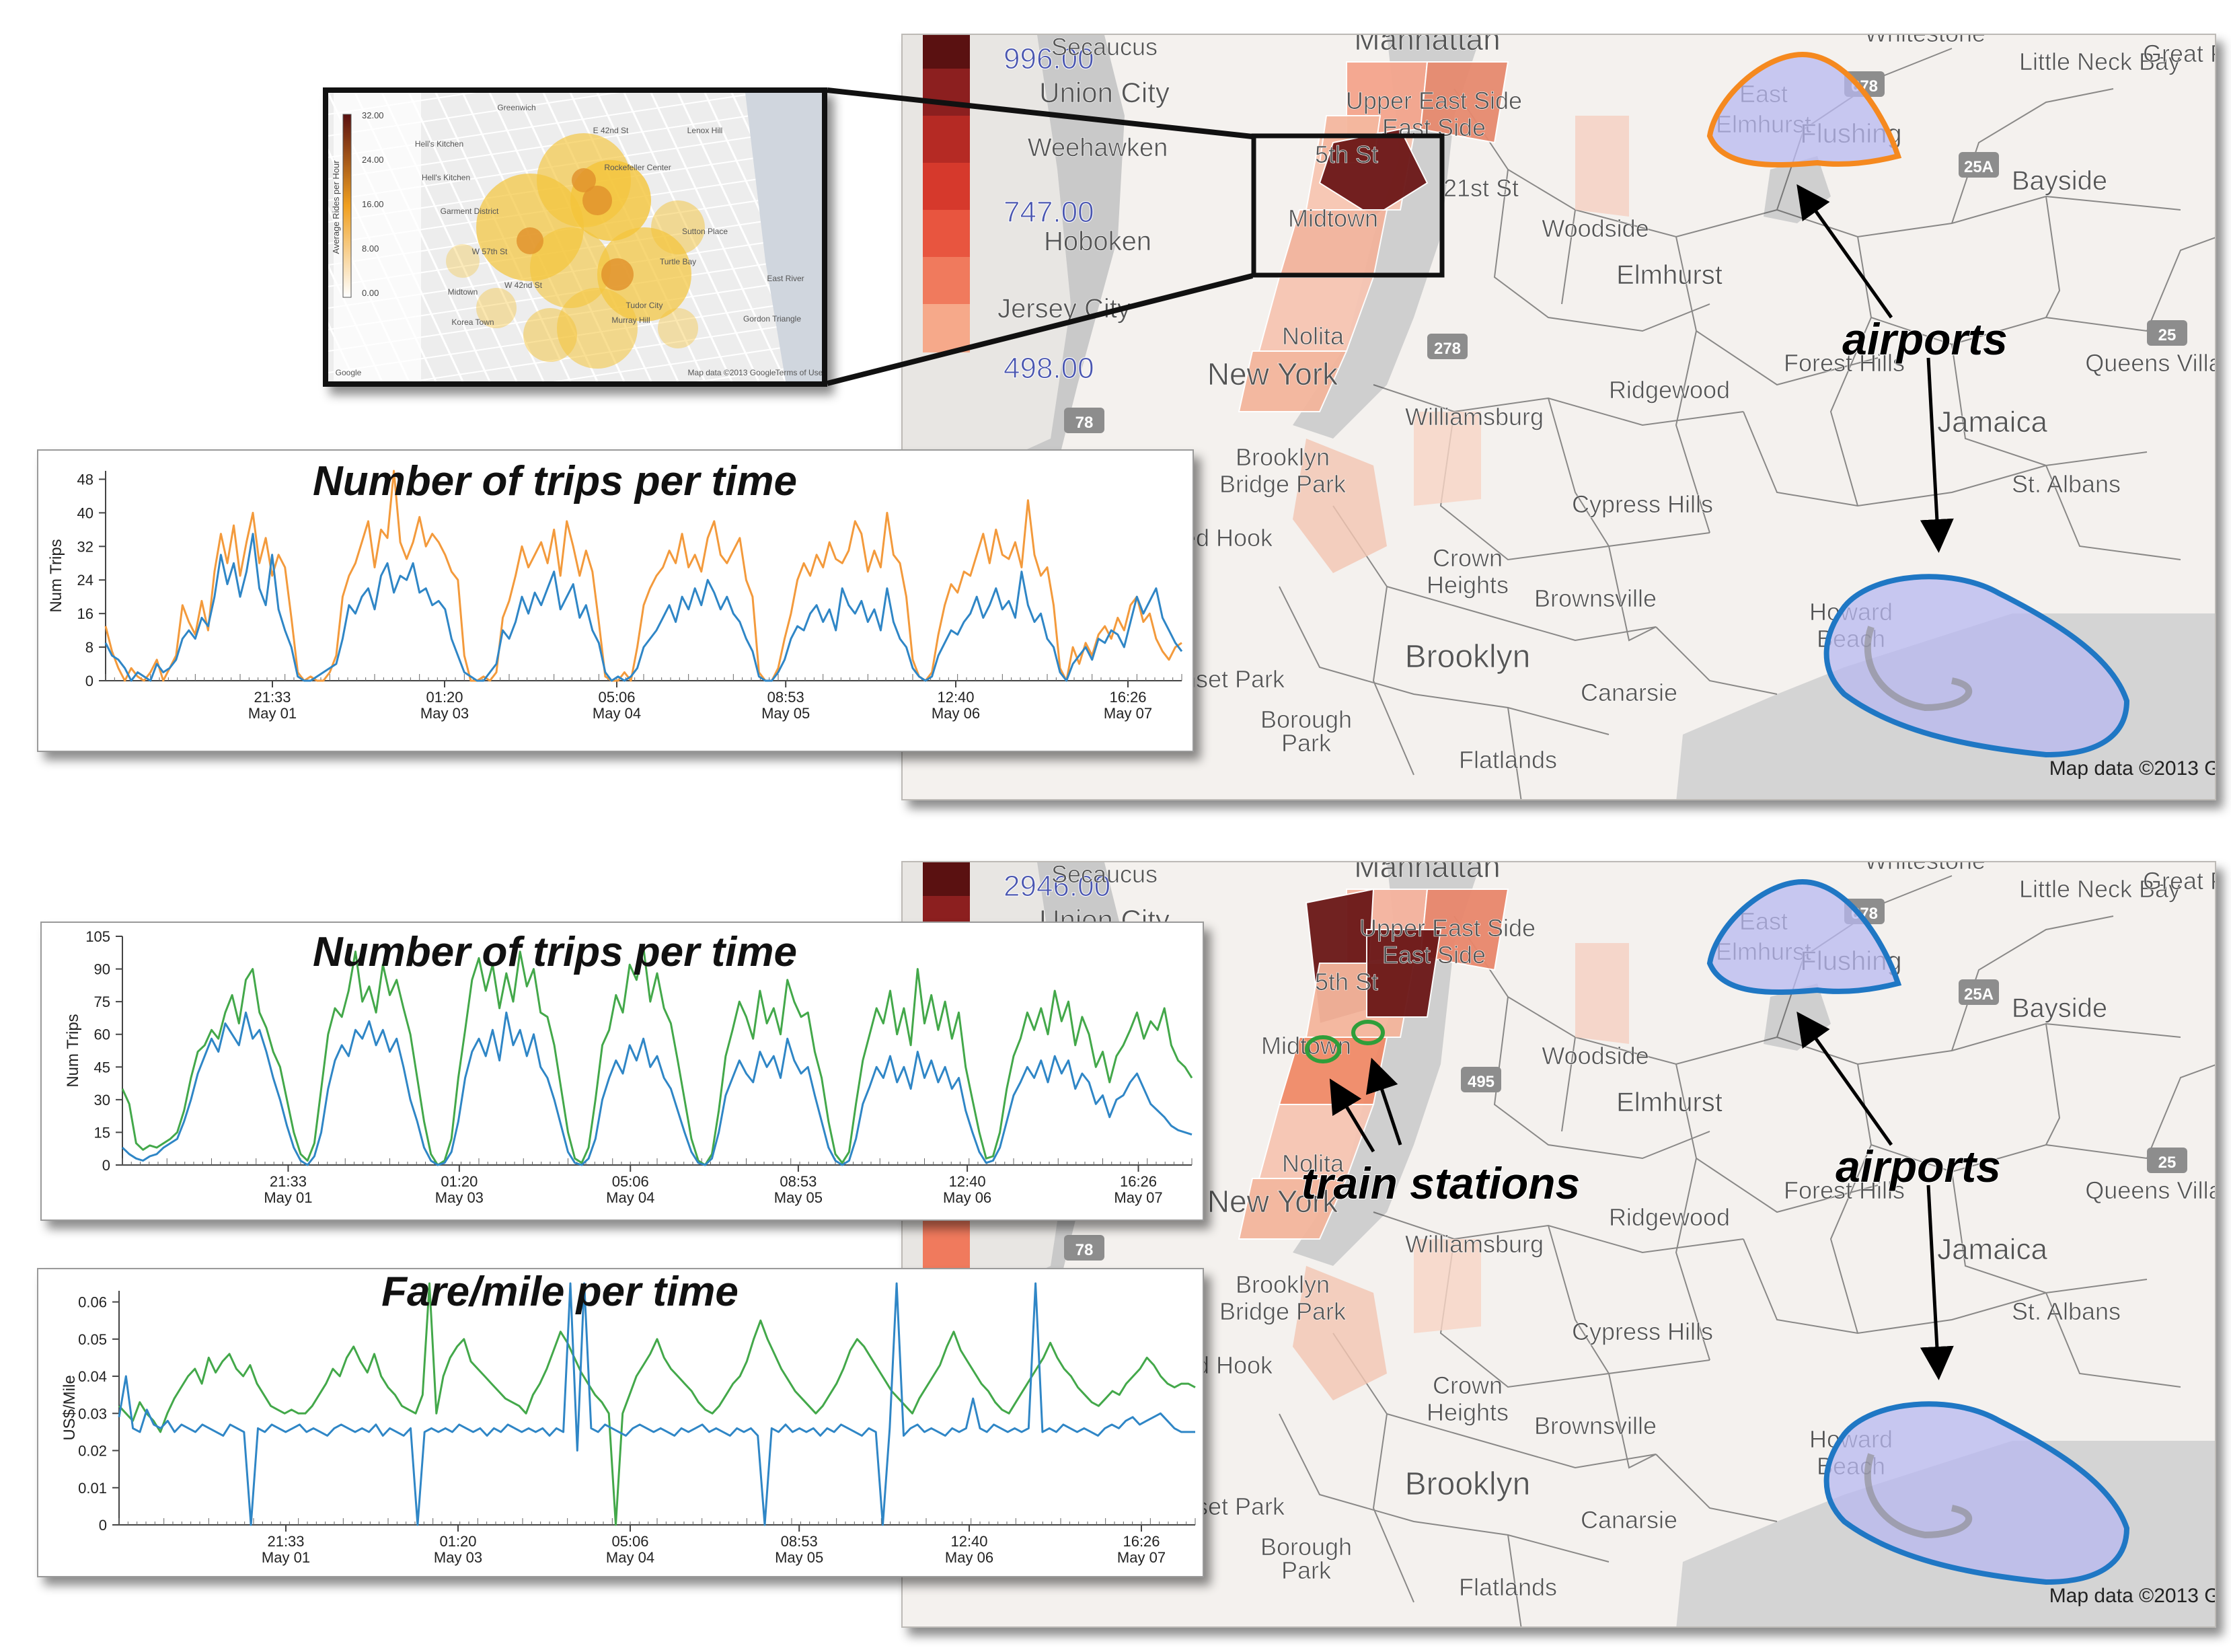 This screenshot has height=1652, width=2231. I want to click on train-station-grand-central, so click(1368, 1032).